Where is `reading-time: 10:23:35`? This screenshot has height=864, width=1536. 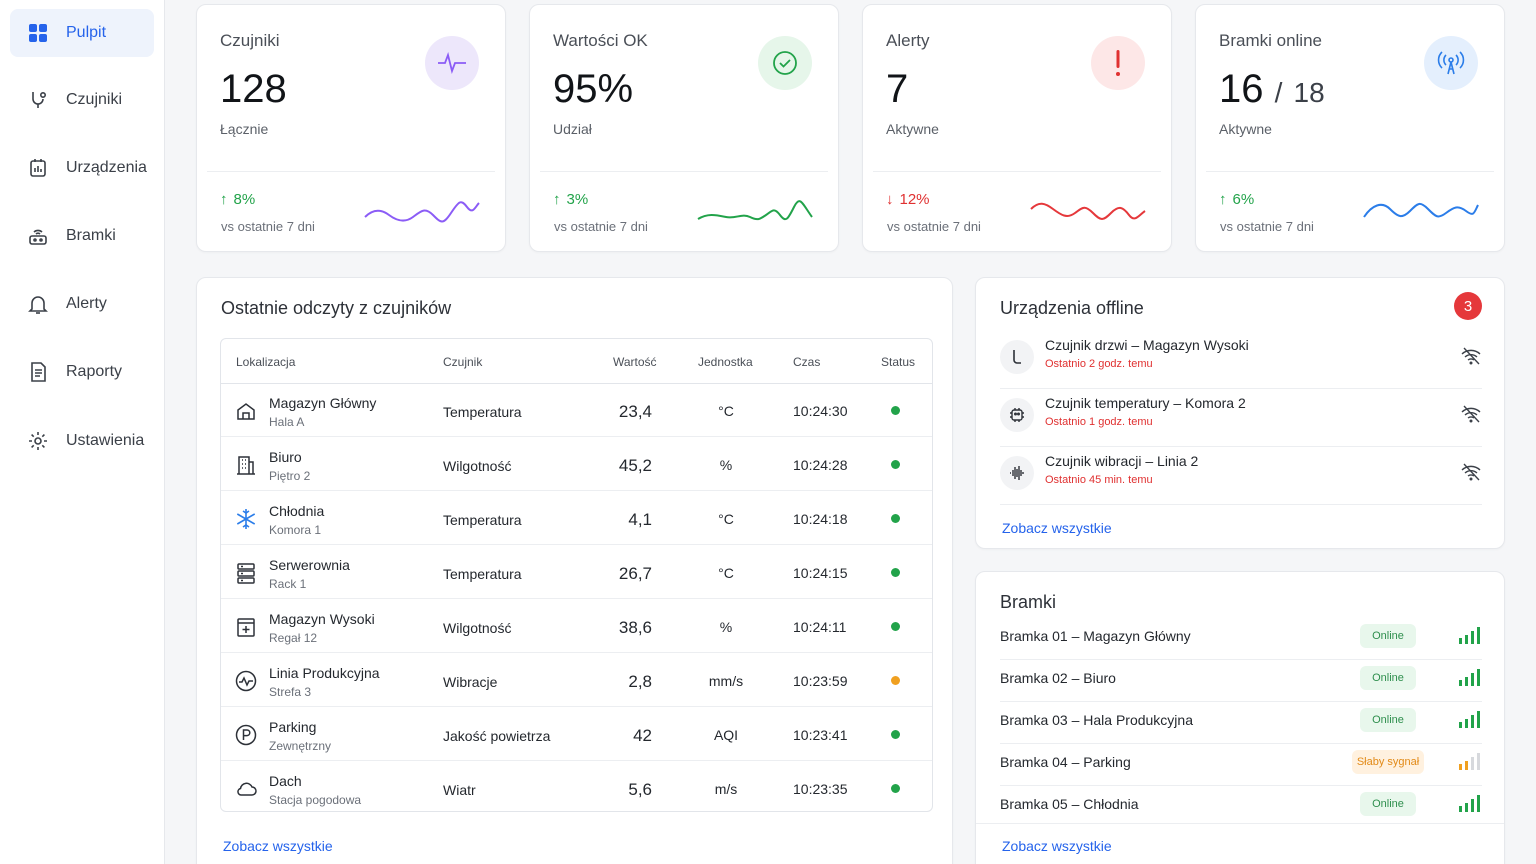 reading-time: 10:23:35 is located at coordinates (820, 789).